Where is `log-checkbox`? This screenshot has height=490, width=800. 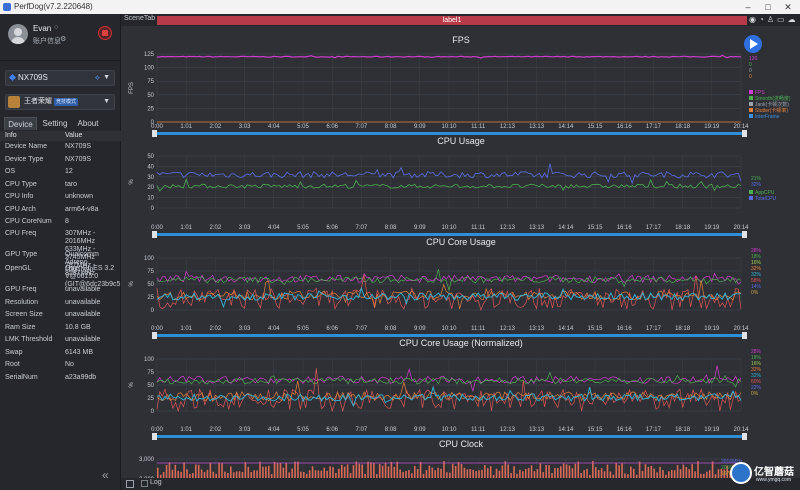 log-checkbox is located at coordinates (144, 483).